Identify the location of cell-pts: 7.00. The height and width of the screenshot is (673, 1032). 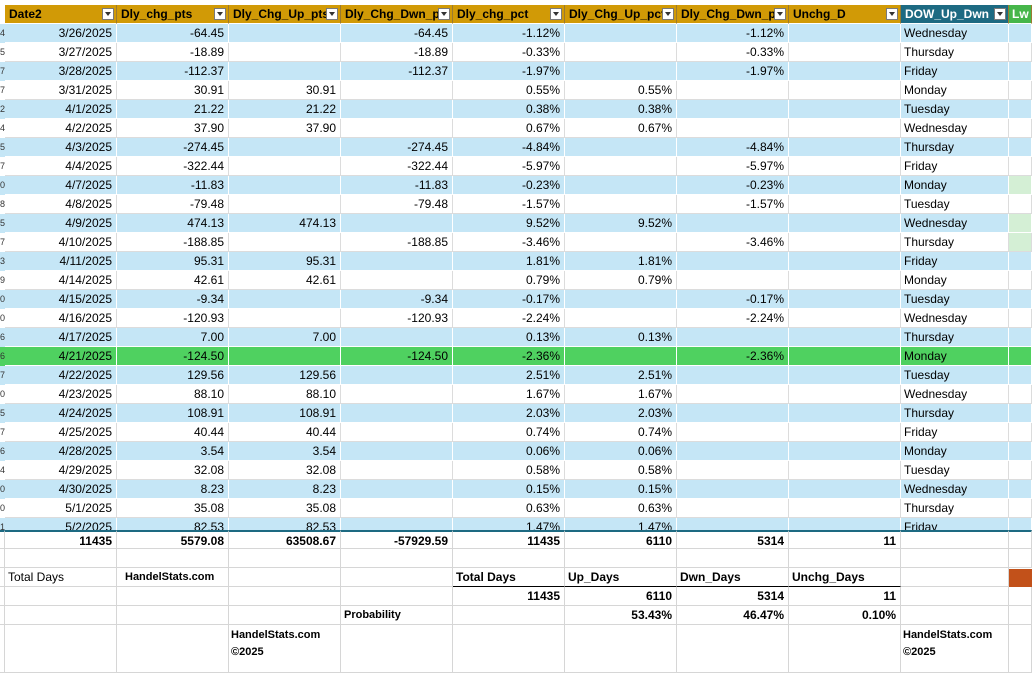
(173, 337).